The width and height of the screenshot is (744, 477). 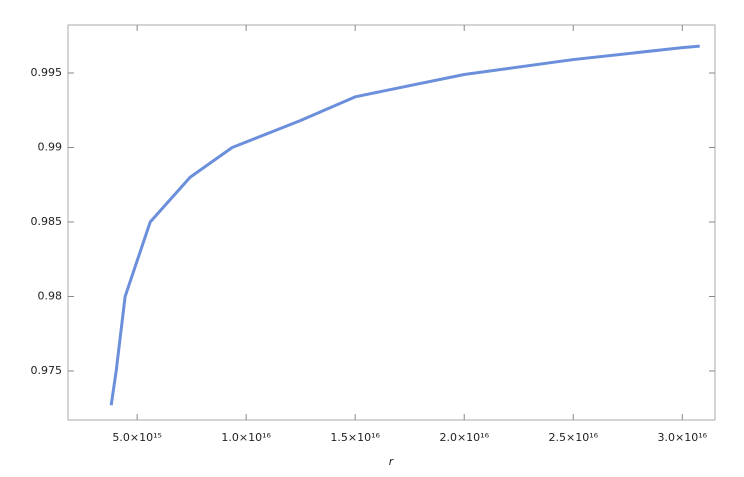 I want to click on x-axis-label: r, so click(x=392, y=461).